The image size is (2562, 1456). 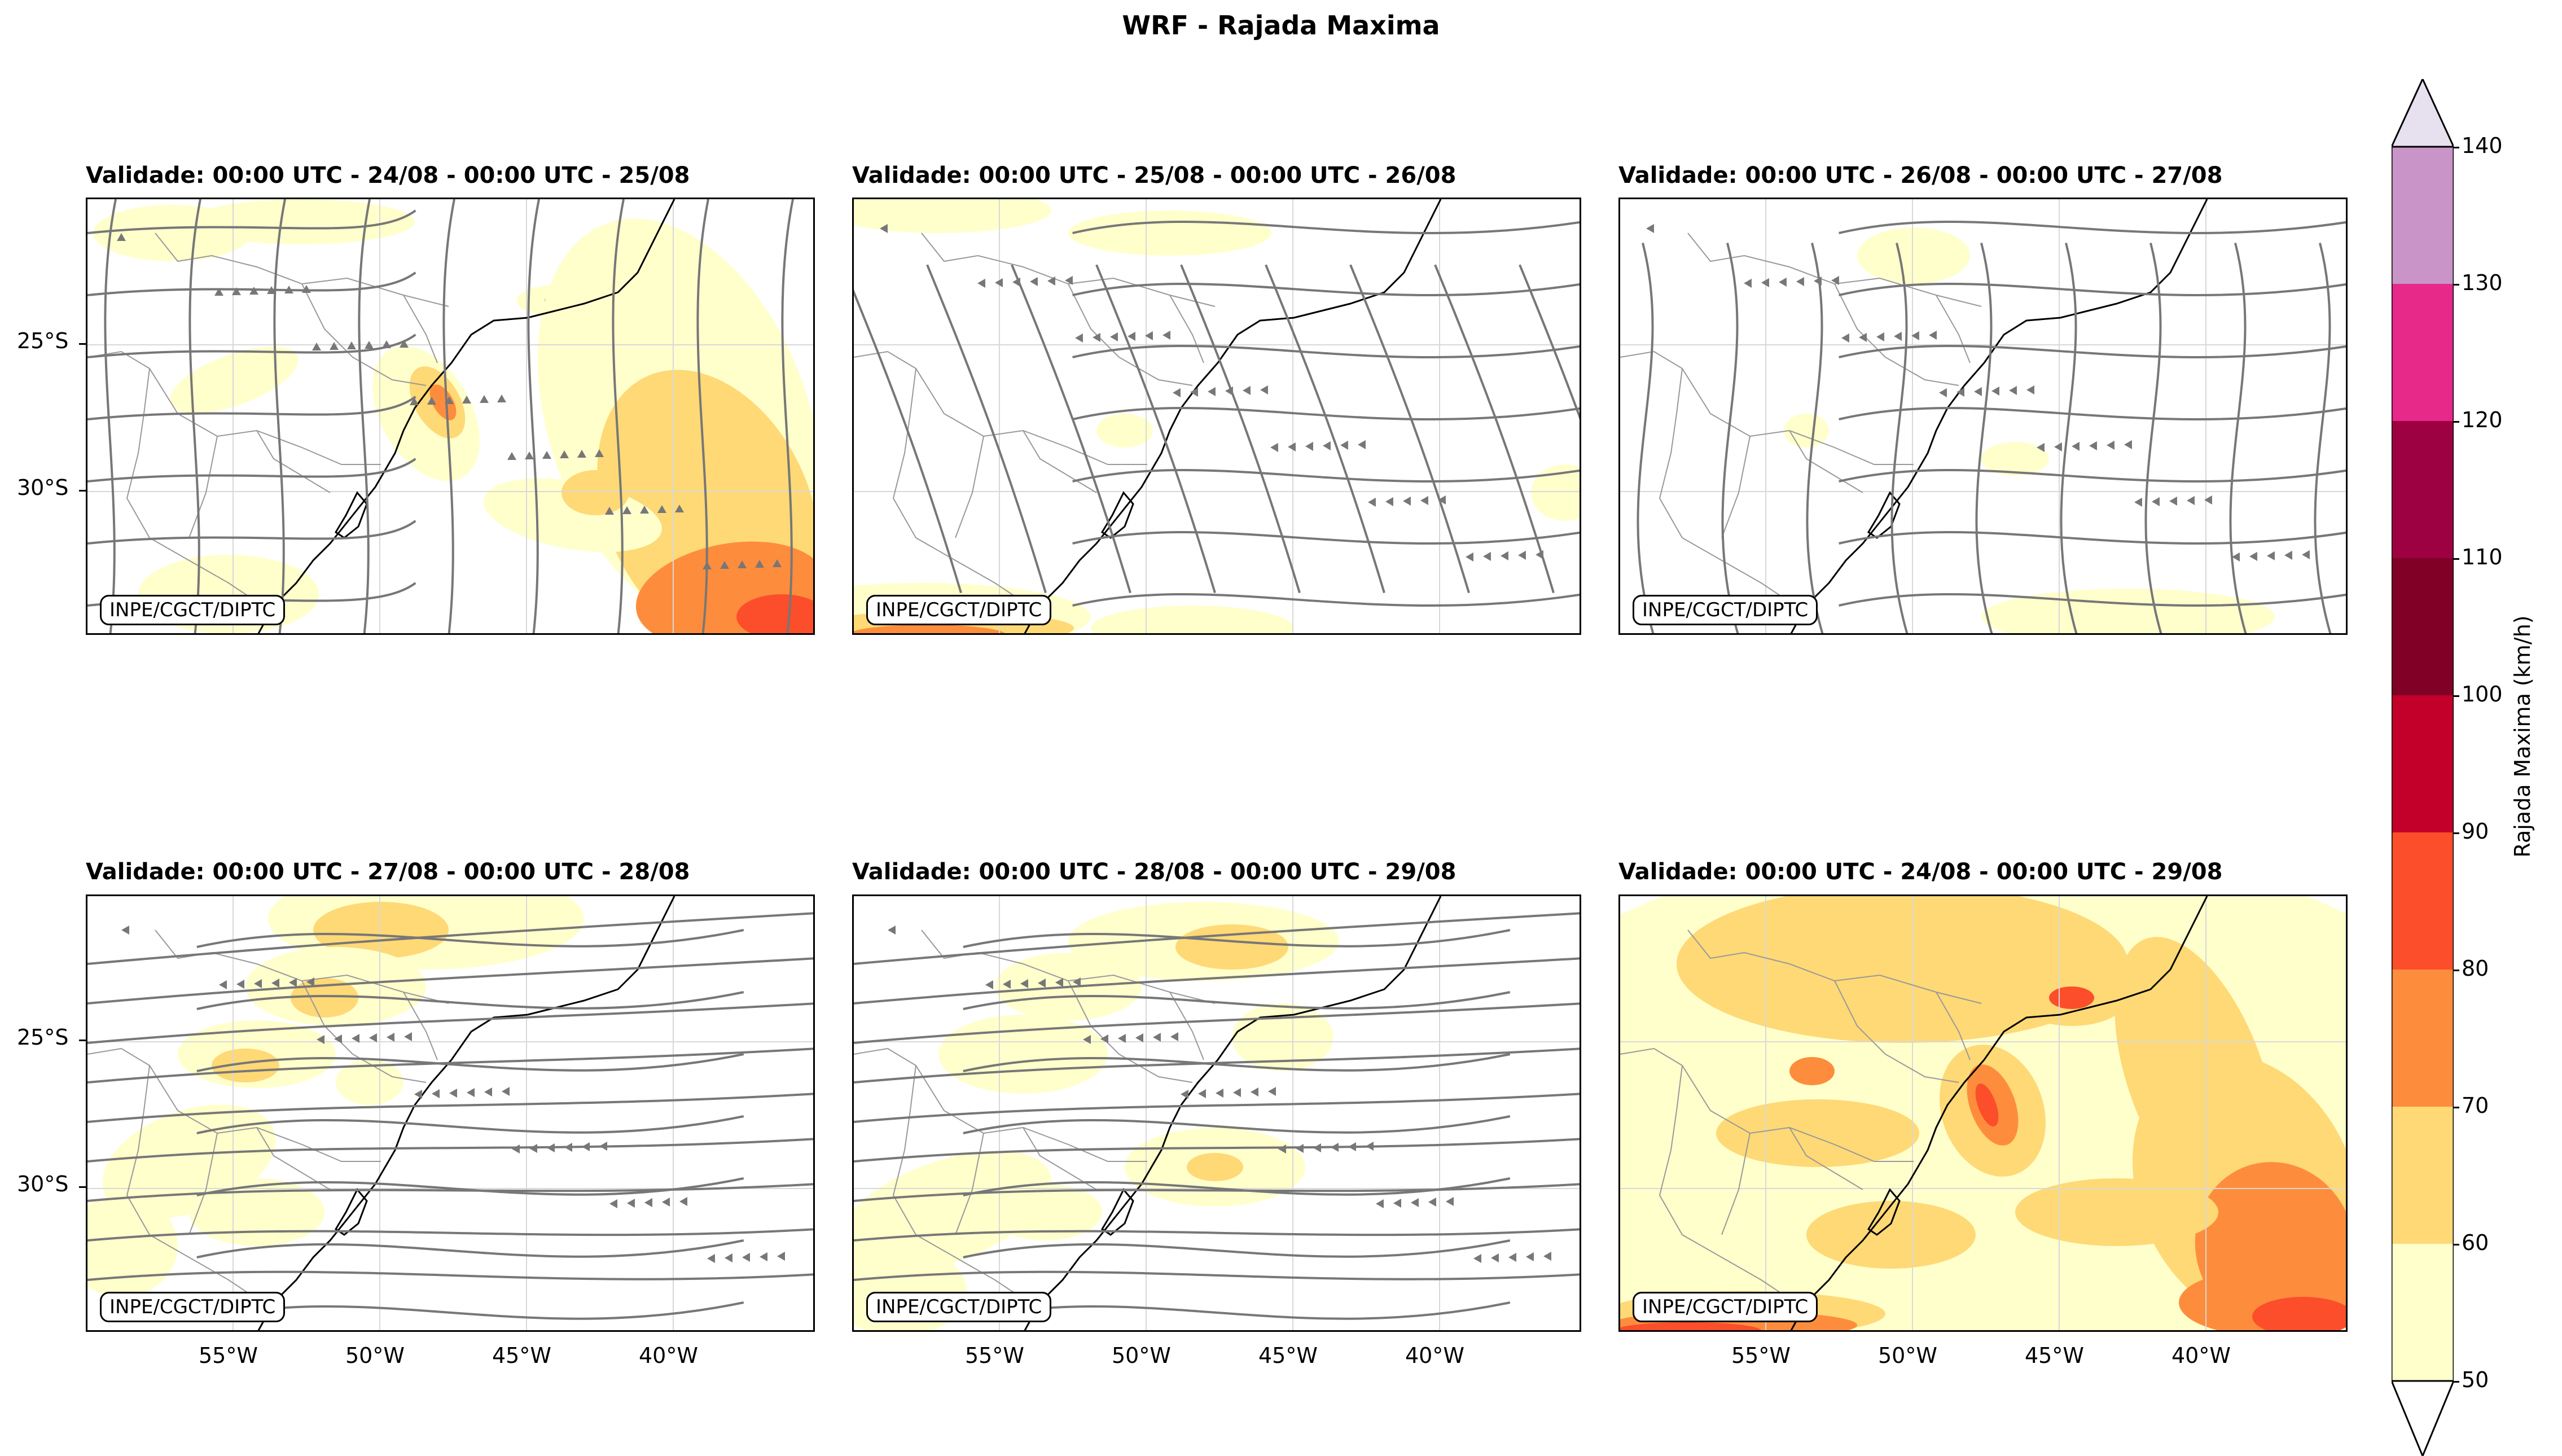 I want to click on map-panel-6: INPE/CGCT/DIPTC, so click(x=1983, y=1113).